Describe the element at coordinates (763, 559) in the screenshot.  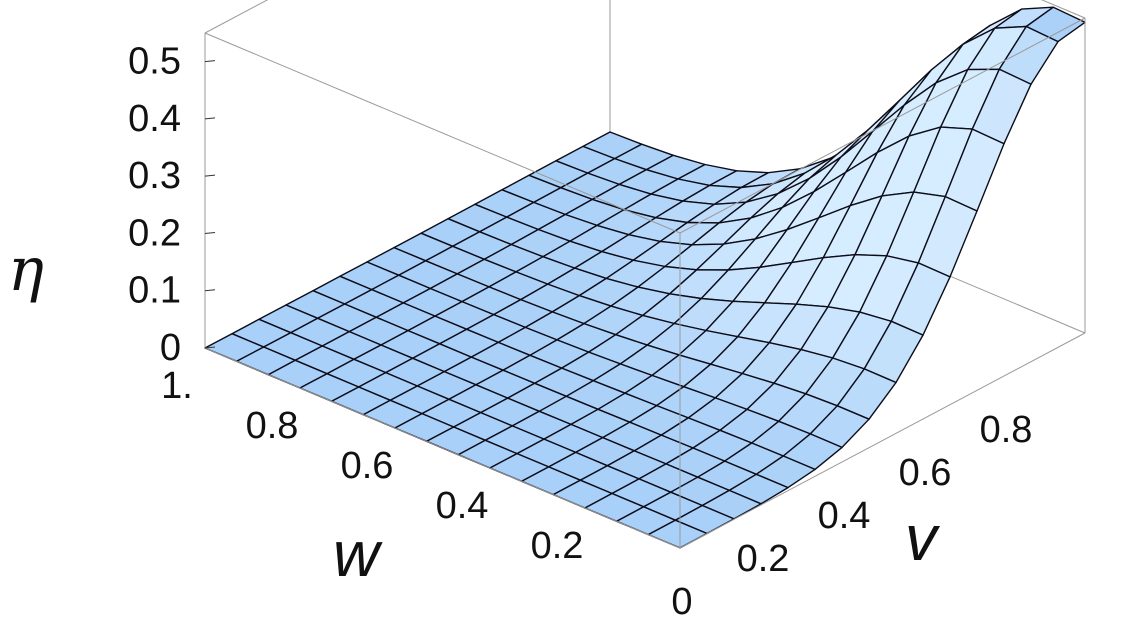
I see `v-tick-label: 0.2` at that location.